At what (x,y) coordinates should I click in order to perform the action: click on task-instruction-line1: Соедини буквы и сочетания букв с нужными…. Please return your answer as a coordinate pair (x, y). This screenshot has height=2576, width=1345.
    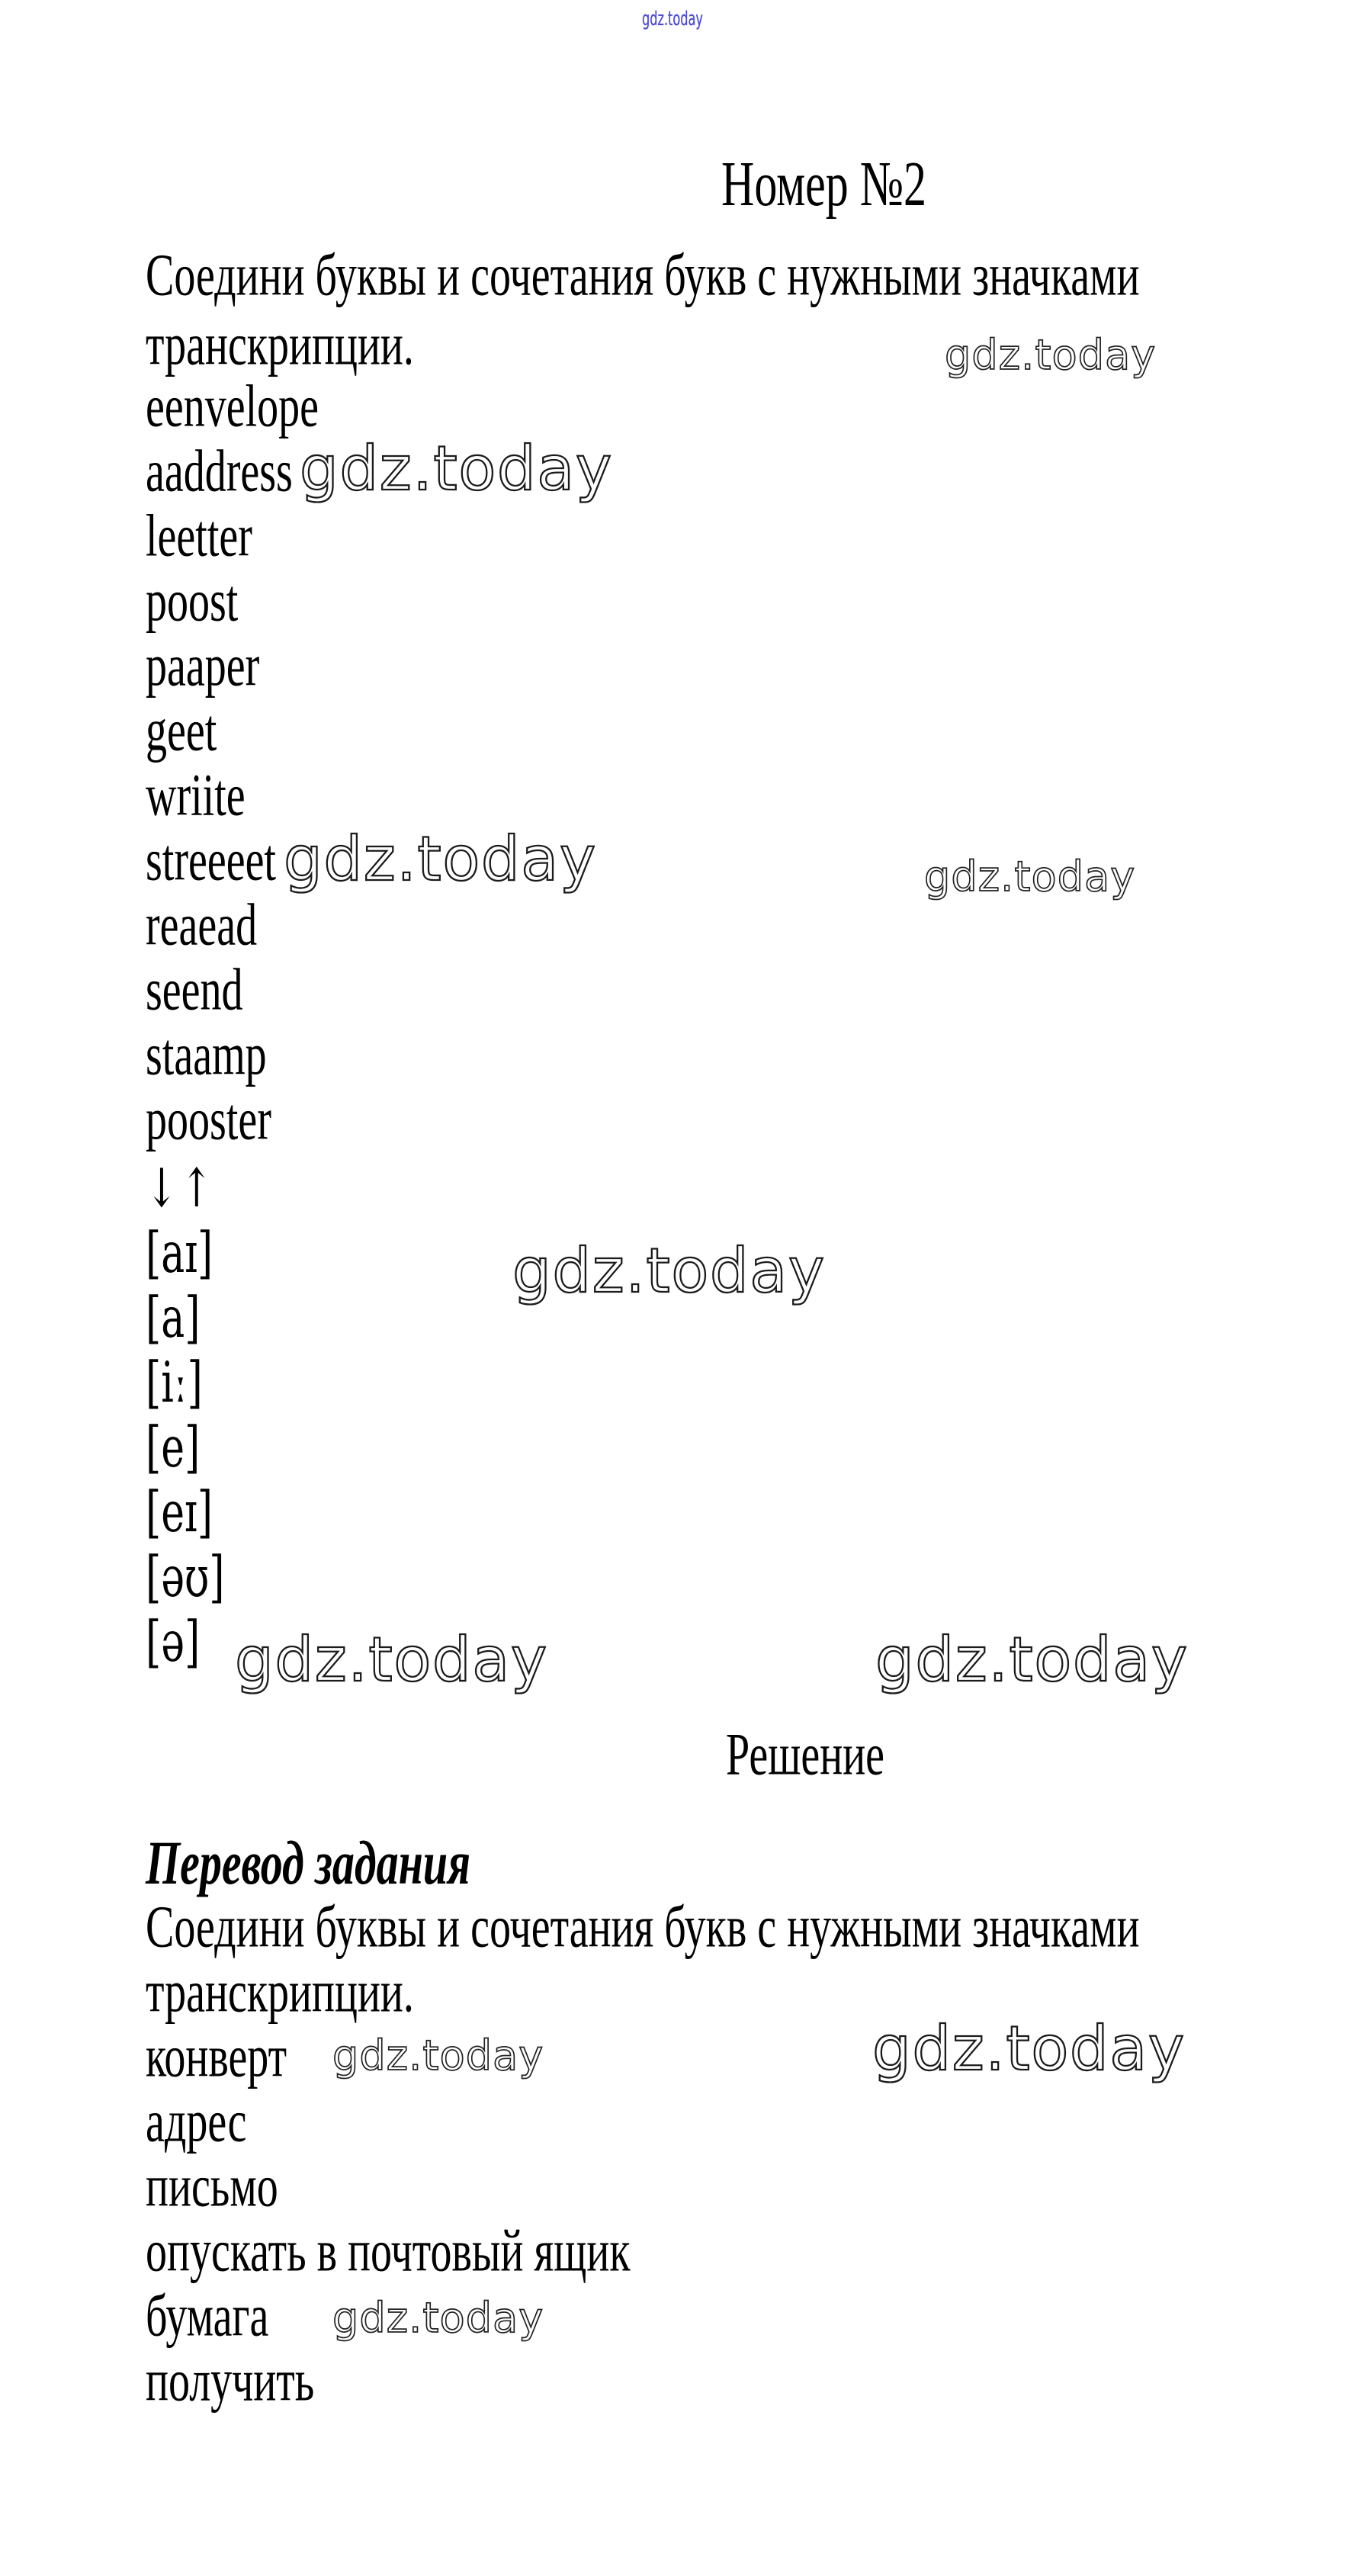
    Looking at the image, I should click on (643, 275).